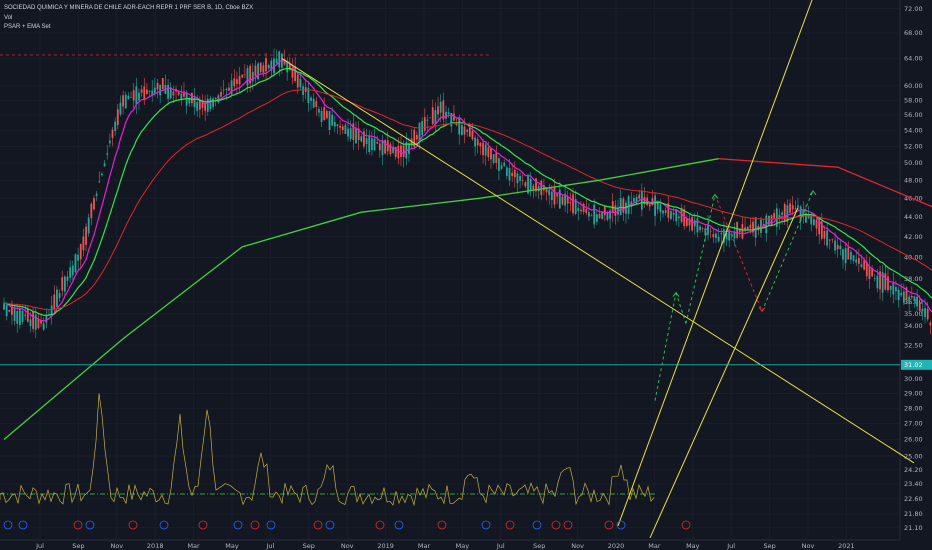 The height and width of the screenshot is (550, 932). Describe the element at coordinates (327, 450) in the screenshot. I see `volume-line` at that location.